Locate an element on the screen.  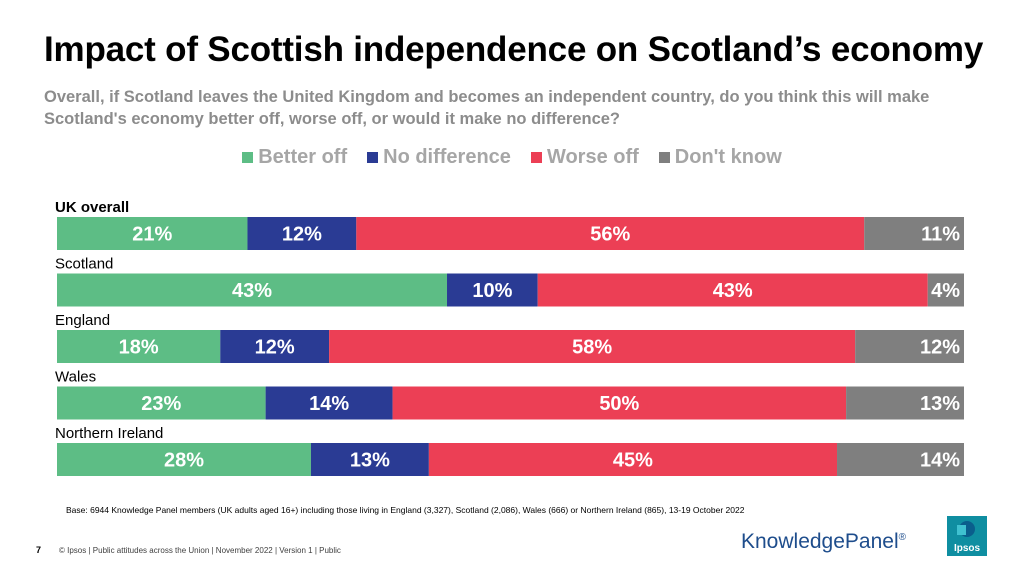
bar-segment-uk-overall-no-difference is located at coordinates (302, 233).